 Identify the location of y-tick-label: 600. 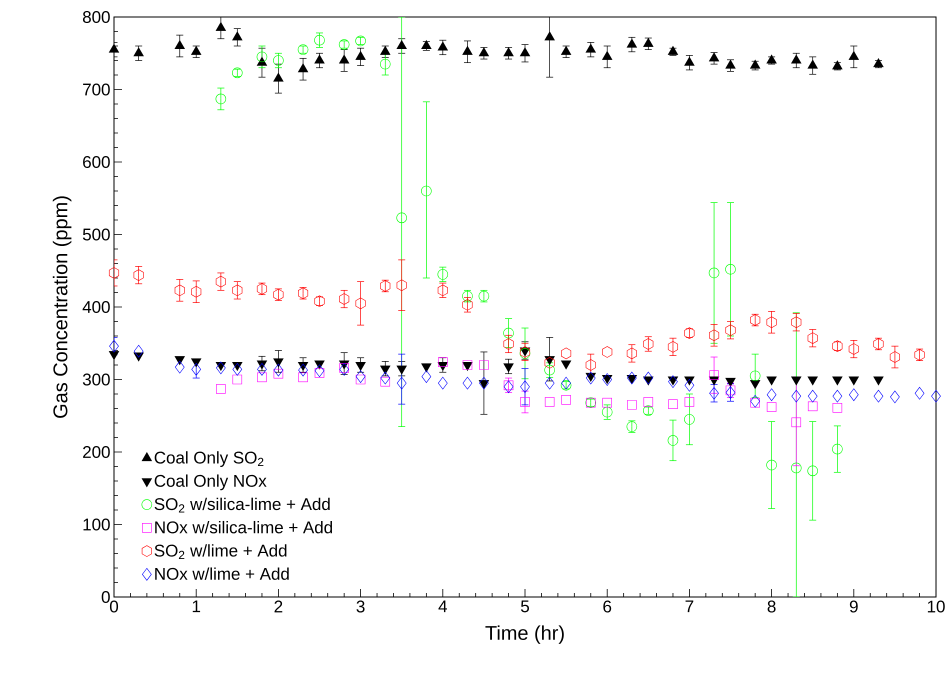
(96, 162).